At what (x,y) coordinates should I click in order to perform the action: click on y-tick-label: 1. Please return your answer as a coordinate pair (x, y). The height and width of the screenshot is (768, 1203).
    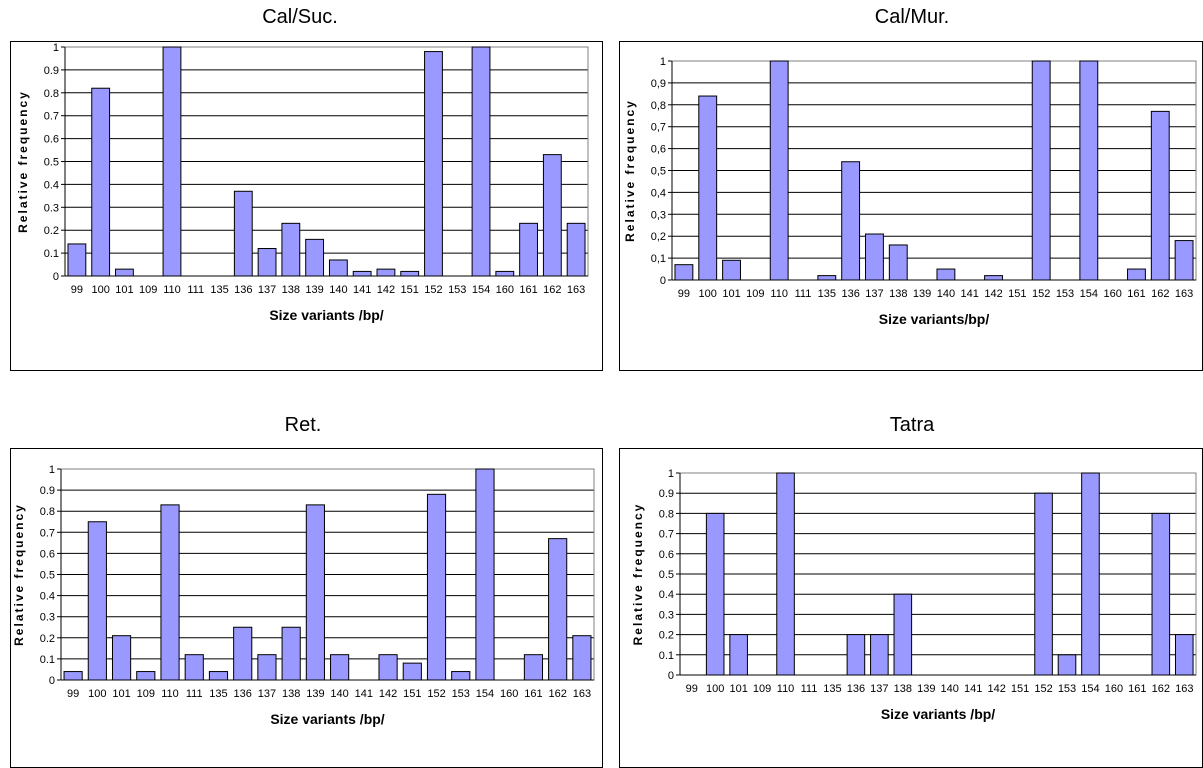
    Looking at the image, I should click on (663, 62).